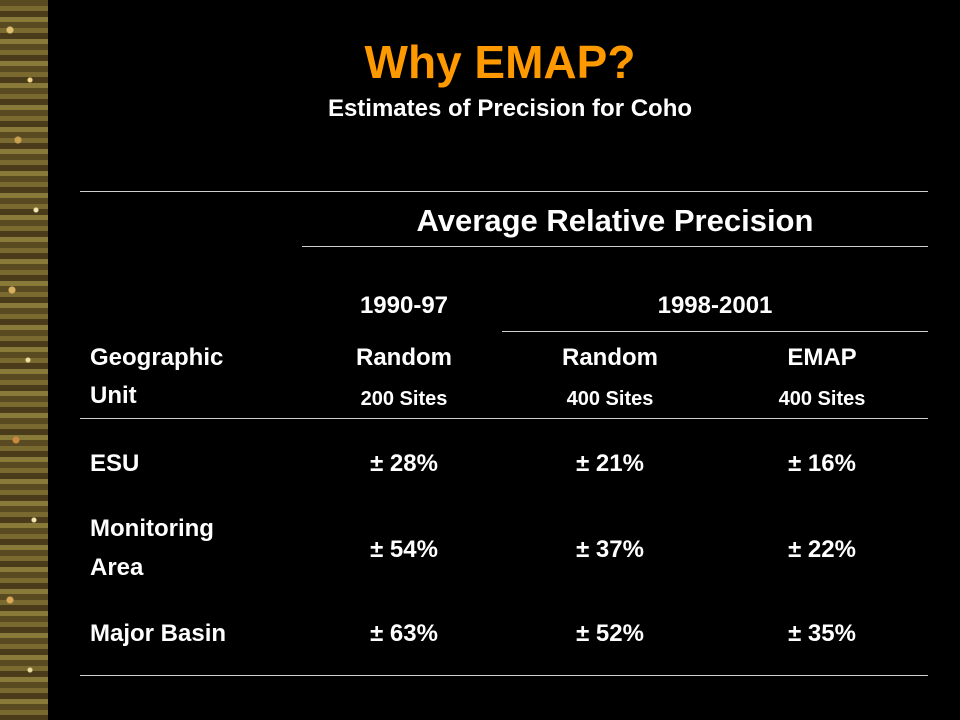  What do you see at coordinates (610, 463) in the screenshot?
I see `table-cell: ± 21%` at bounding box center [610, 463].